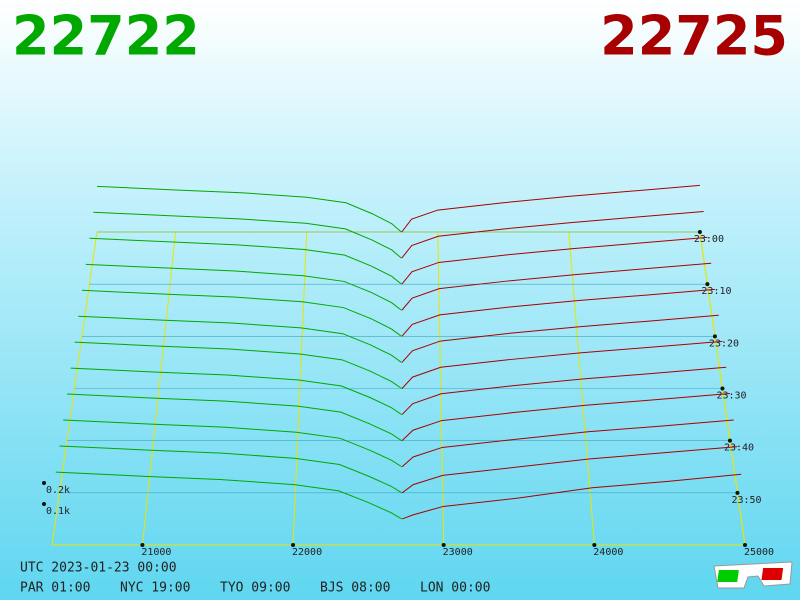 This screenshot has height=600, width=800. What do you see at coordinates (155, 588) in the screenshot?
I see `time-zone: NYC 19:00` at bounding box center [155, 588].